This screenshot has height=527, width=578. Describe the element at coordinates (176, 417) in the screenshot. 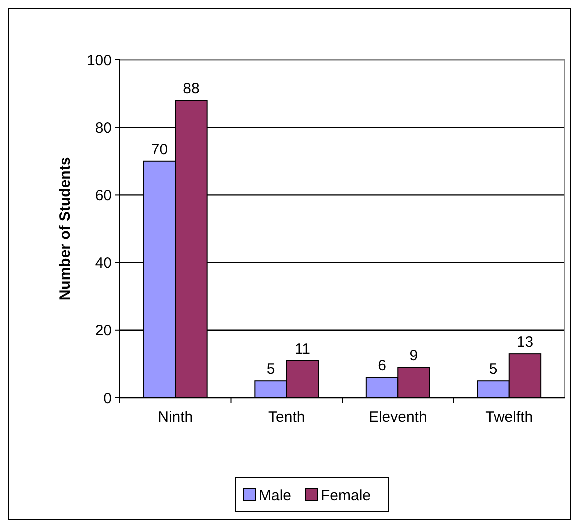

I see `x-tick-label: Ninth` at that location.